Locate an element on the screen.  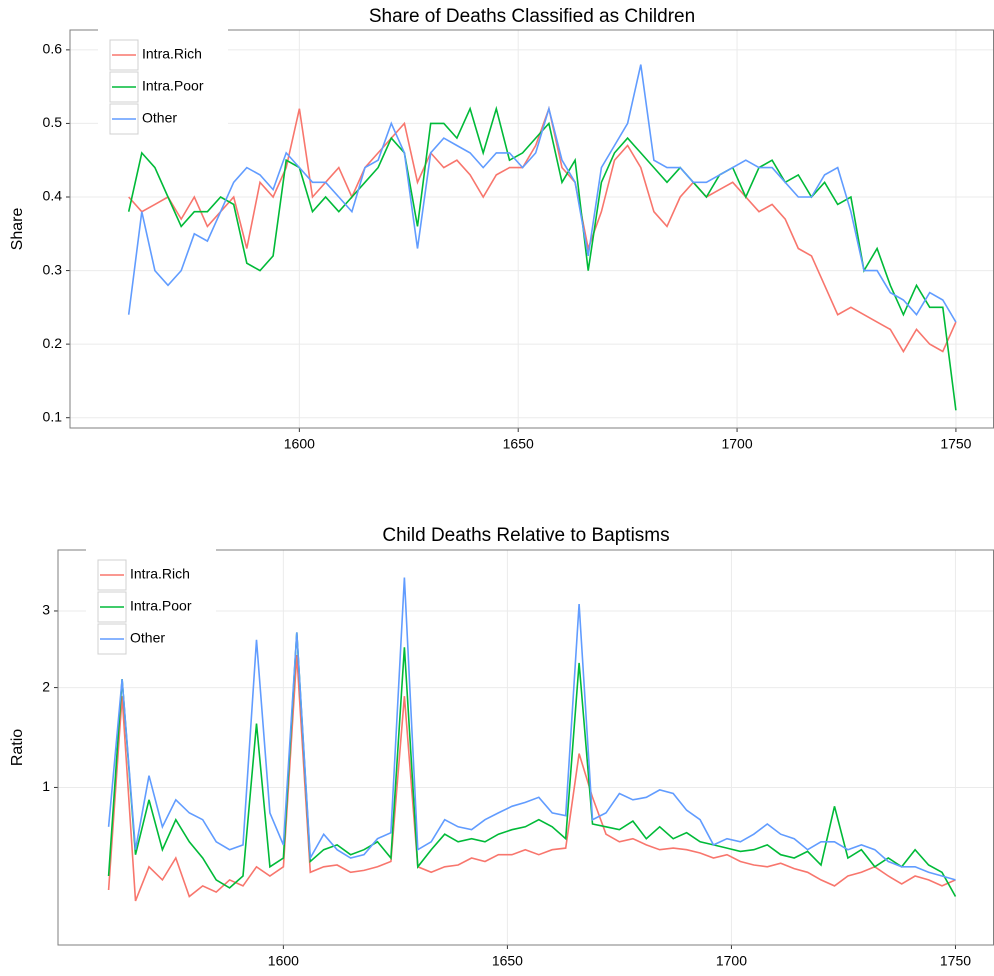
chart-title: Share of Deaths Classified as Children is located at coordinates (532, 16).